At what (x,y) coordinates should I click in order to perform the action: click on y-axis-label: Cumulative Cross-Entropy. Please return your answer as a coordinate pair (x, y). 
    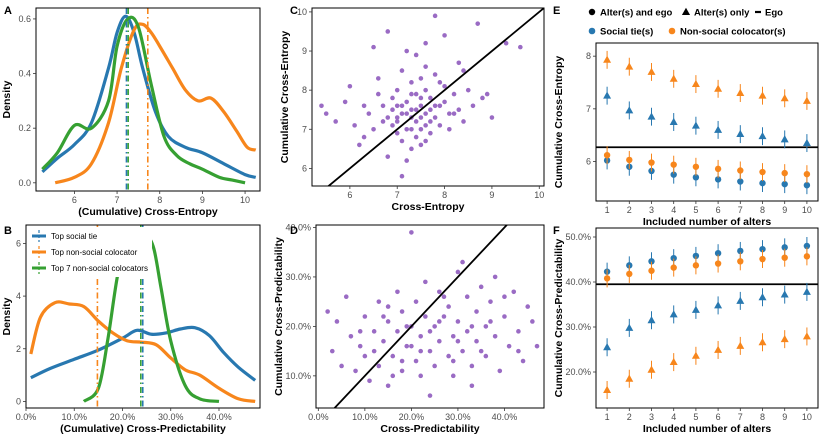
    Looking at the image, I should click on (559, 122).